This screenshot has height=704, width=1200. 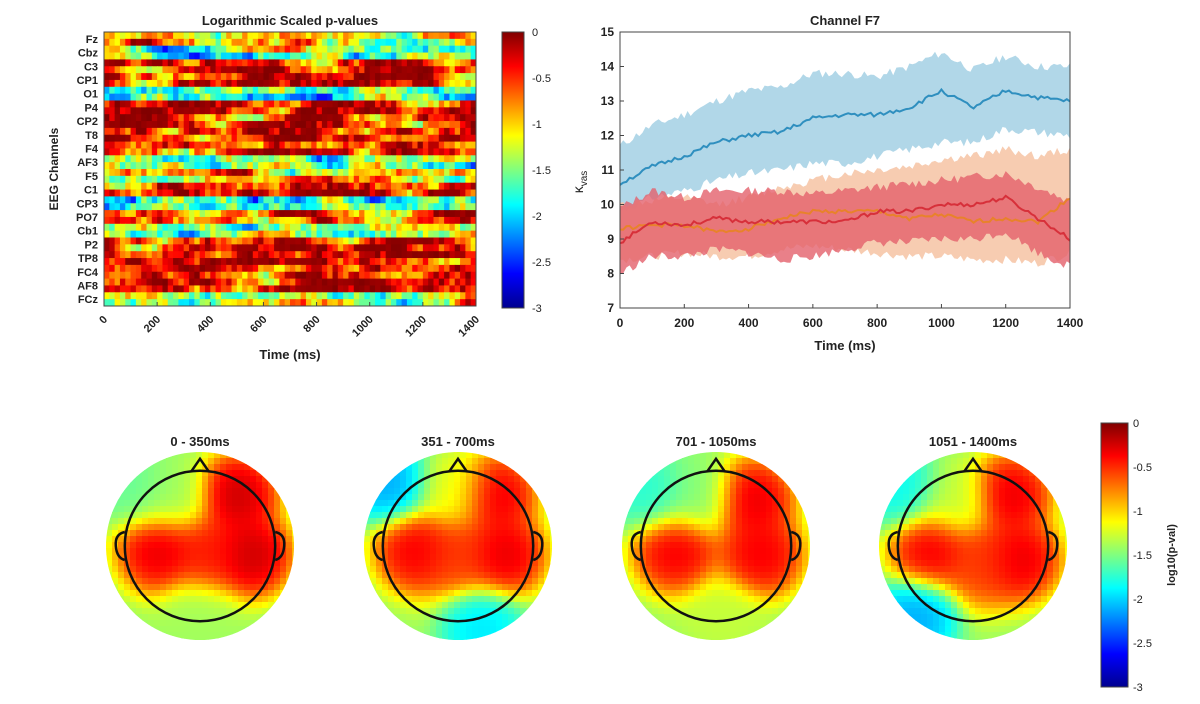 I want to click on line-chart-xlabel: Time (ms), so click(x=844, y=345).